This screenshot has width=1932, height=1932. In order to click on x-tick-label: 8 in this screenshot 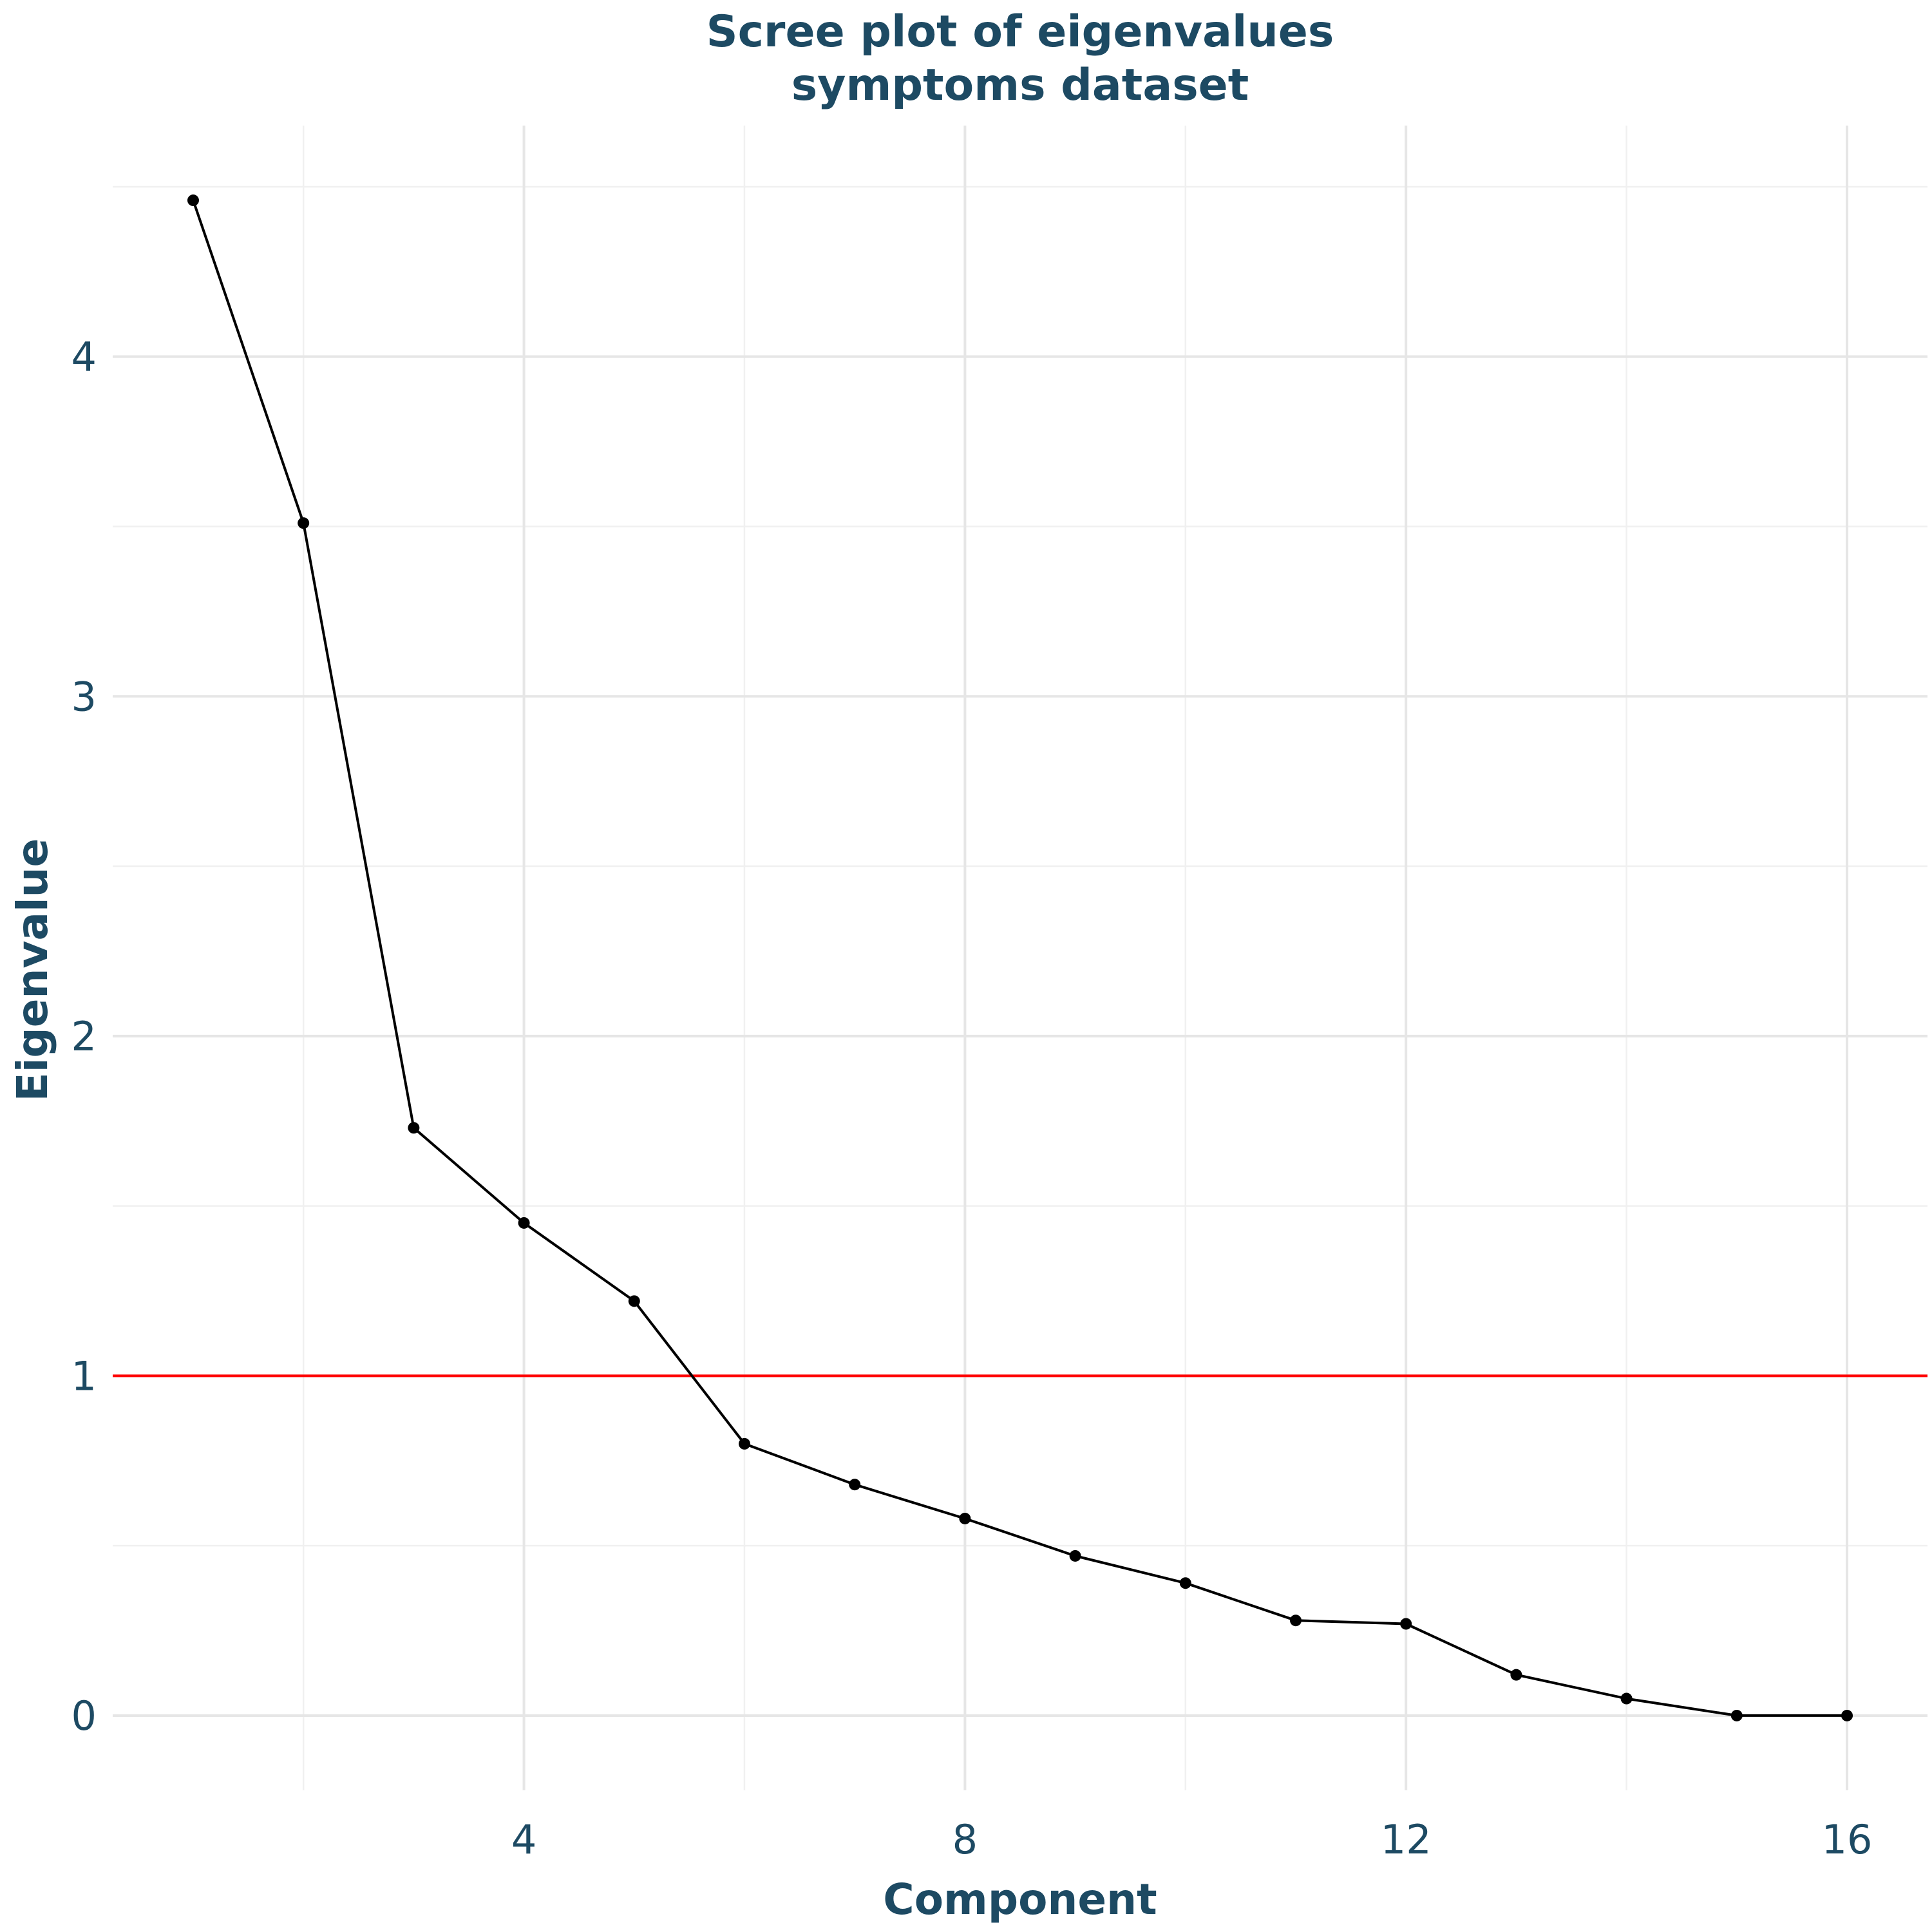, I will do `click(965, 1839)`.